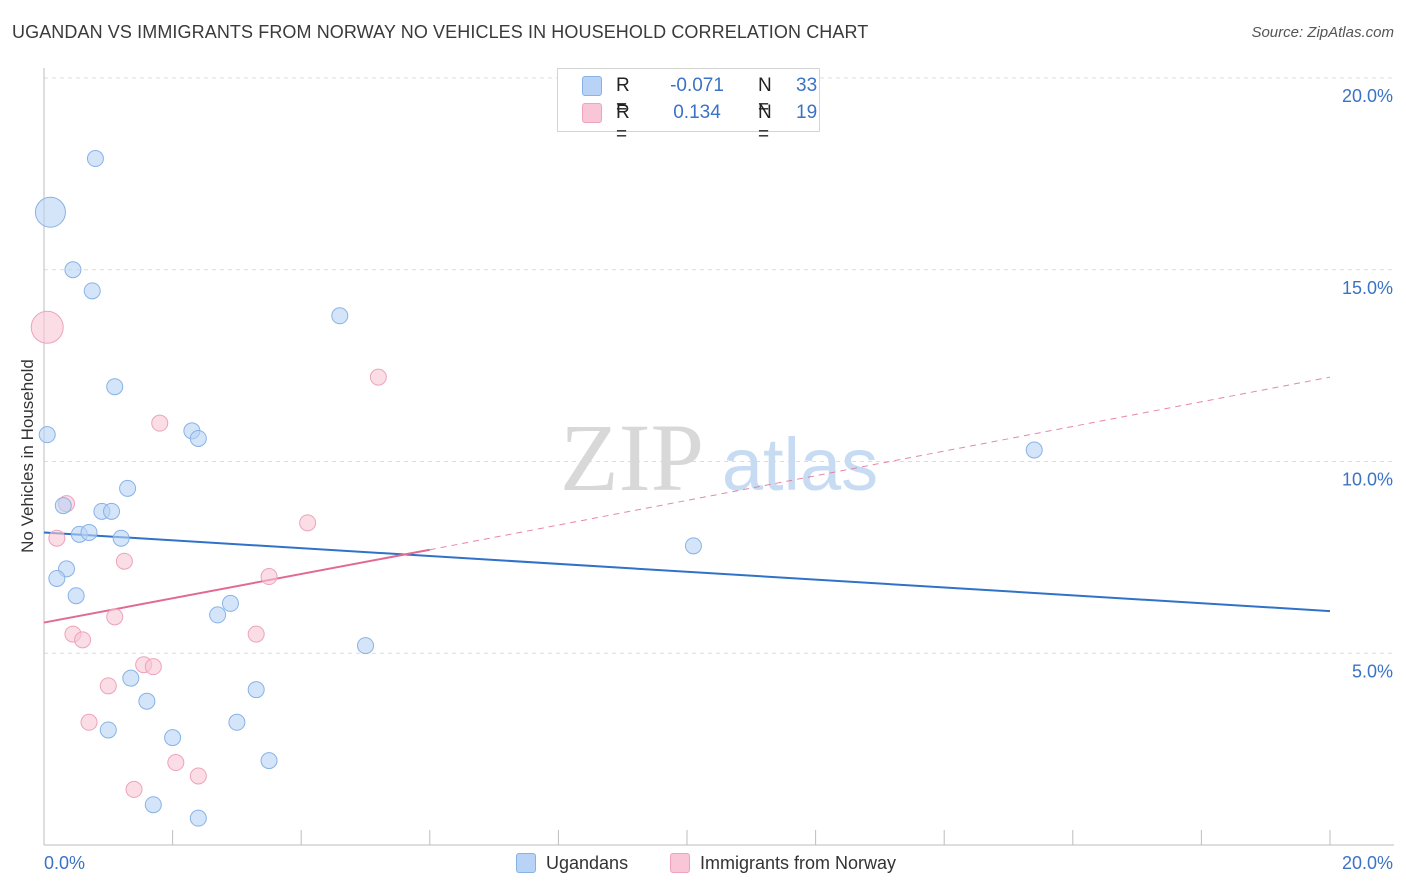 The height and width of the screenshot is (892, 1406). Describe the element at coordinates (697, 85) in the screenshot. I see `r-value: -0.071` at that location.